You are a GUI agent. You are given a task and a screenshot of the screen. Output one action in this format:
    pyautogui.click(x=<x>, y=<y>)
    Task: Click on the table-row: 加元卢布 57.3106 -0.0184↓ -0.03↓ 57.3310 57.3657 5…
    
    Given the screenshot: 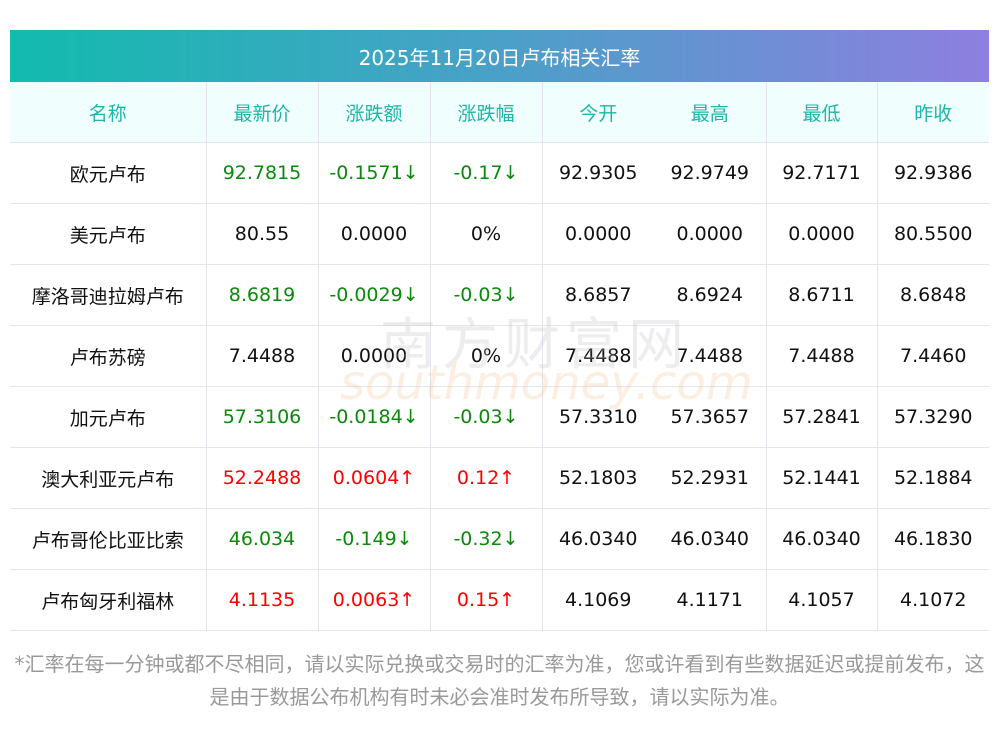 What is the action you would take?
    pyautogui.click(x=499, y=417)
    